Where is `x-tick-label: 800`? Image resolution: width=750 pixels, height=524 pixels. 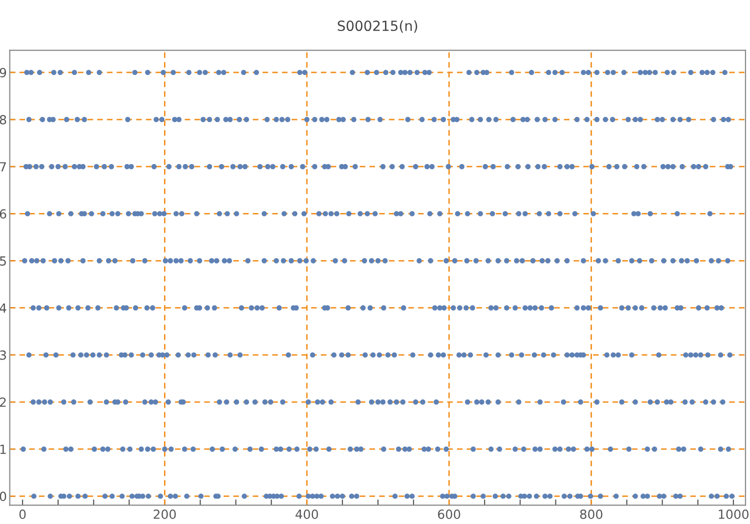
x-tick-label: 800 is located at coordinates (591, 514).